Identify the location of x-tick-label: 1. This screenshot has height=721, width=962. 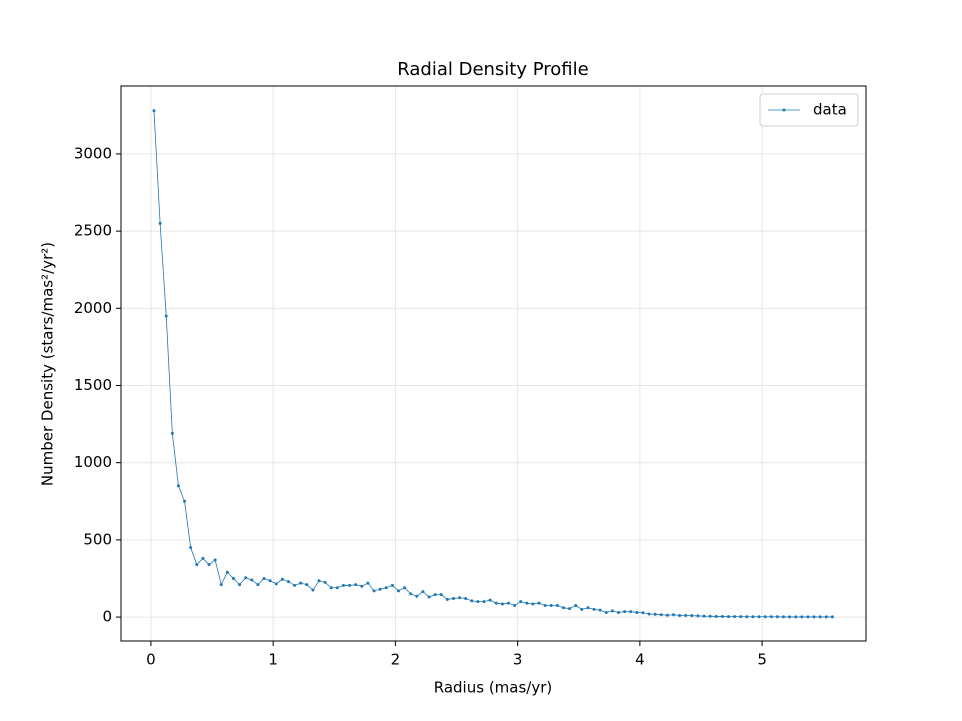
(273, 660).